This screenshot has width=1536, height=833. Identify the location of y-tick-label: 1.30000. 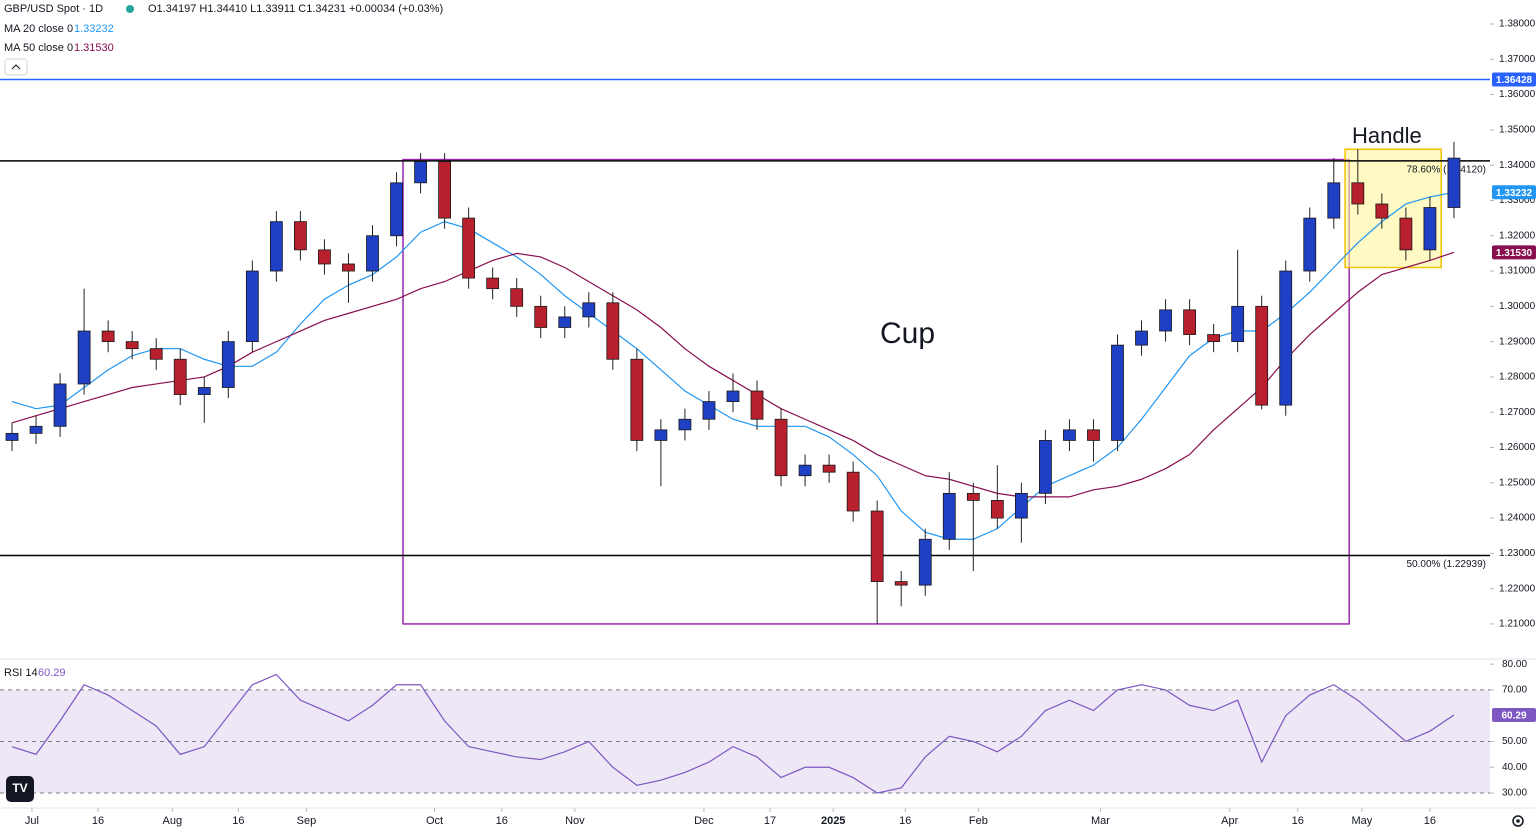
(1517, 306).